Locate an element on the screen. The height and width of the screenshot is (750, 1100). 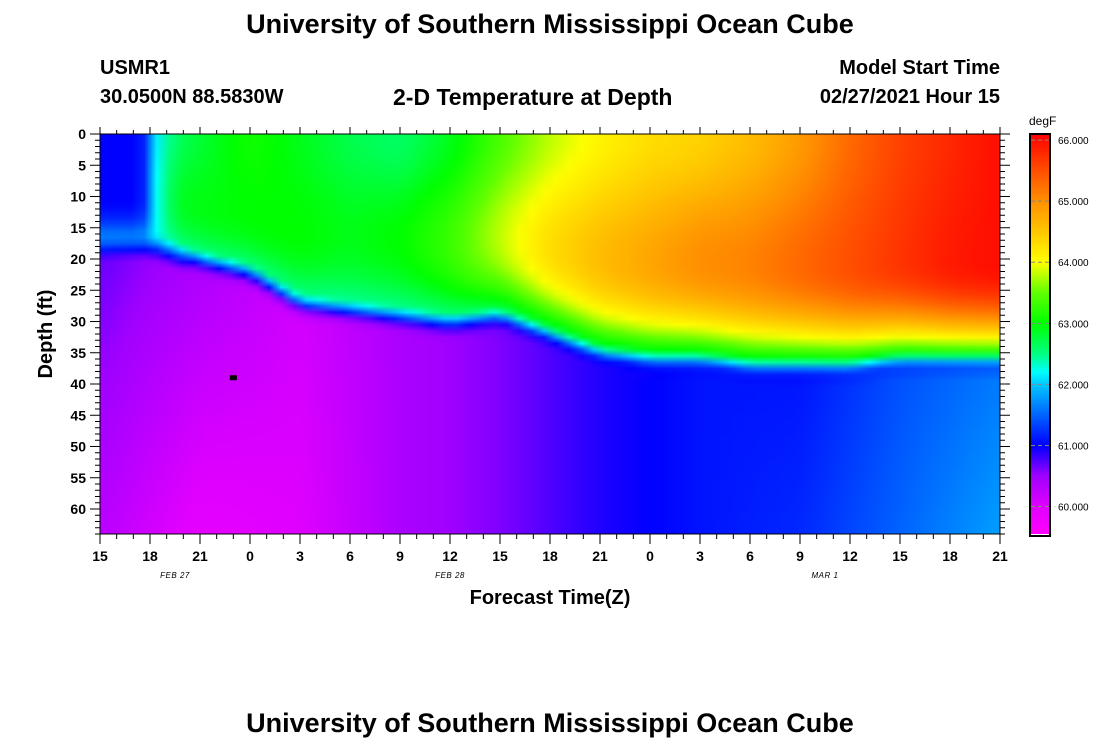
model-start-label: Model Start Time is located at coordinates (919, 68).